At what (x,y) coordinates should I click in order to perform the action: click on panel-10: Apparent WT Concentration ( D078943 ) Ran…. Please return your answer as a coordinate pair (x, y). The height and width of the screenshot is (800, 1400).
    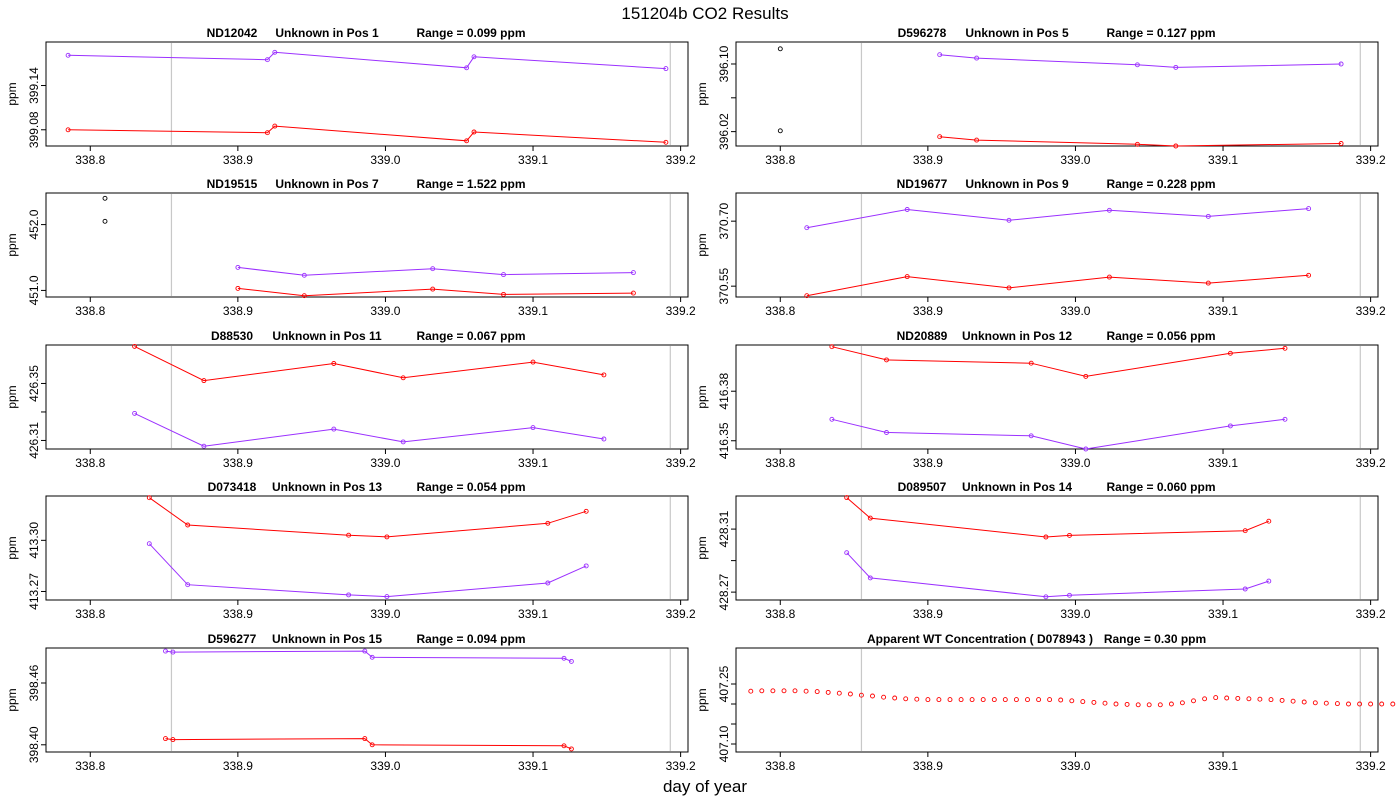
    Looking at the image, I should click on (1045, 702).